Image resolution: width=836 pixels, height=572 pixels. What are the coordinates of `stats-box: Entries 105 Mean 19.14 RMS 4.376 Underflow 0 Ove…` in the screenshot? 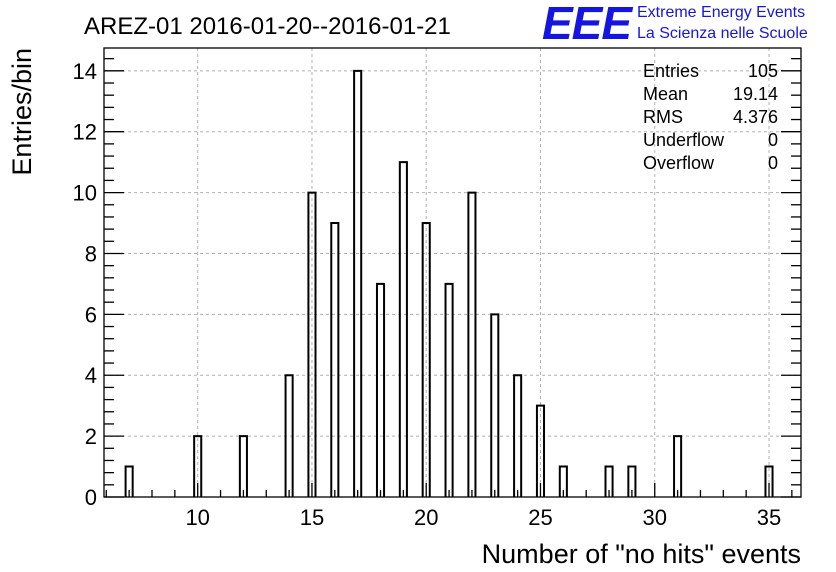 It's located at (710, 117).